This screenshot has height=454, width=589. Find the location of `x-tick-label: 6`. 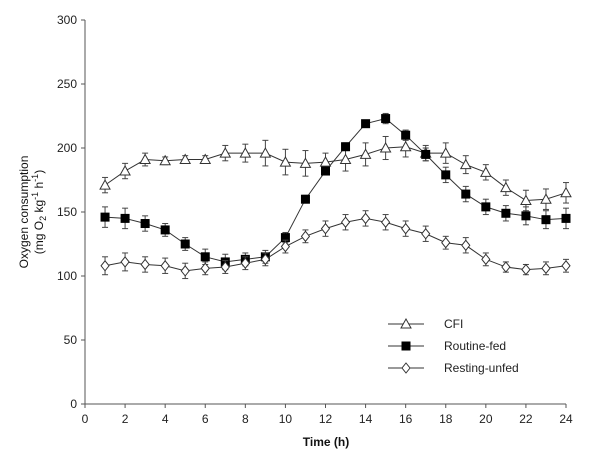

x-tick-label: 6 is located at coordinates (205, 419).